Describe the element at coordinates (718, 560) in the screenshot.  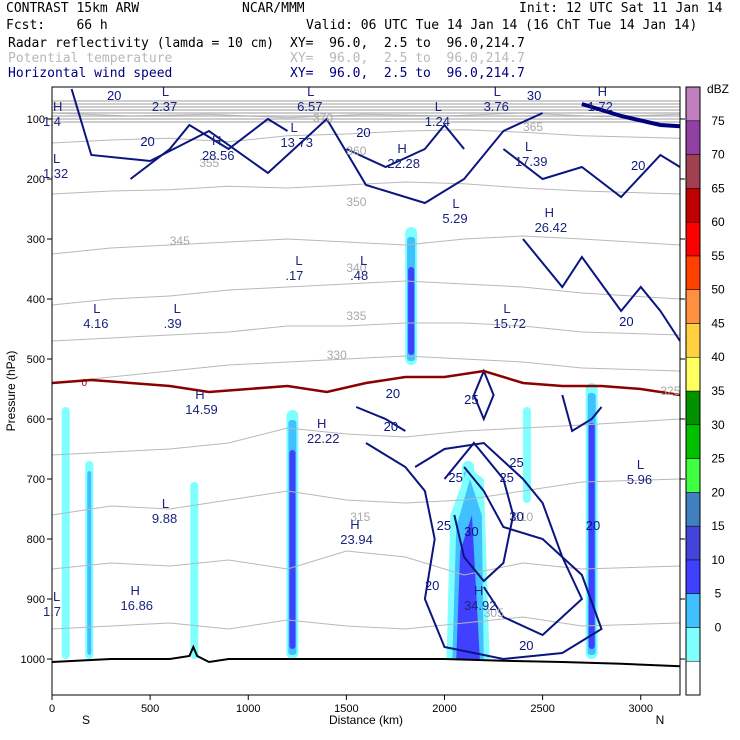
I see `colorbar-level-label: 10` at that location.